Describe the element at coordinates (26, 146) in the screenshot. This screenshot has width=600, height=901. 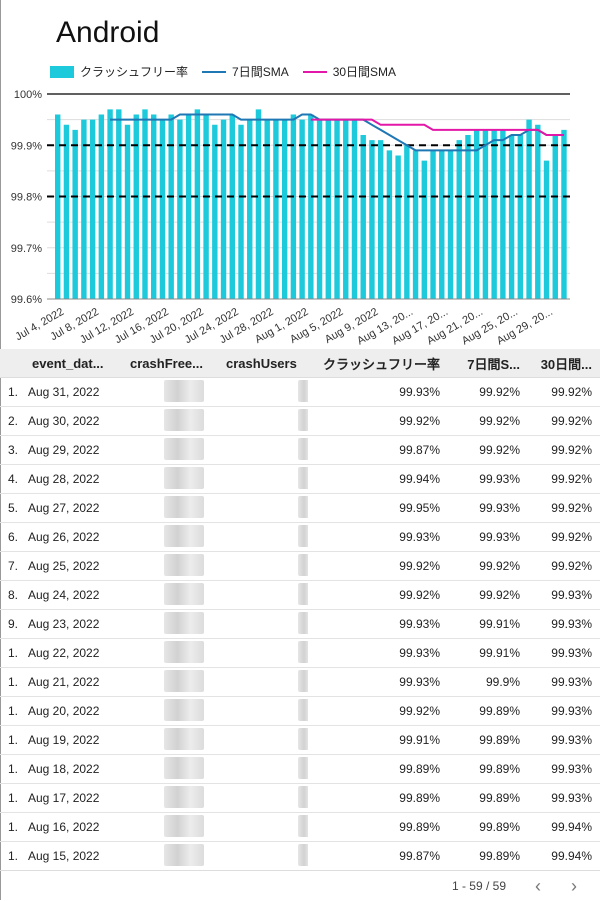
I see `y-tick-label: 99.9%` at that location.